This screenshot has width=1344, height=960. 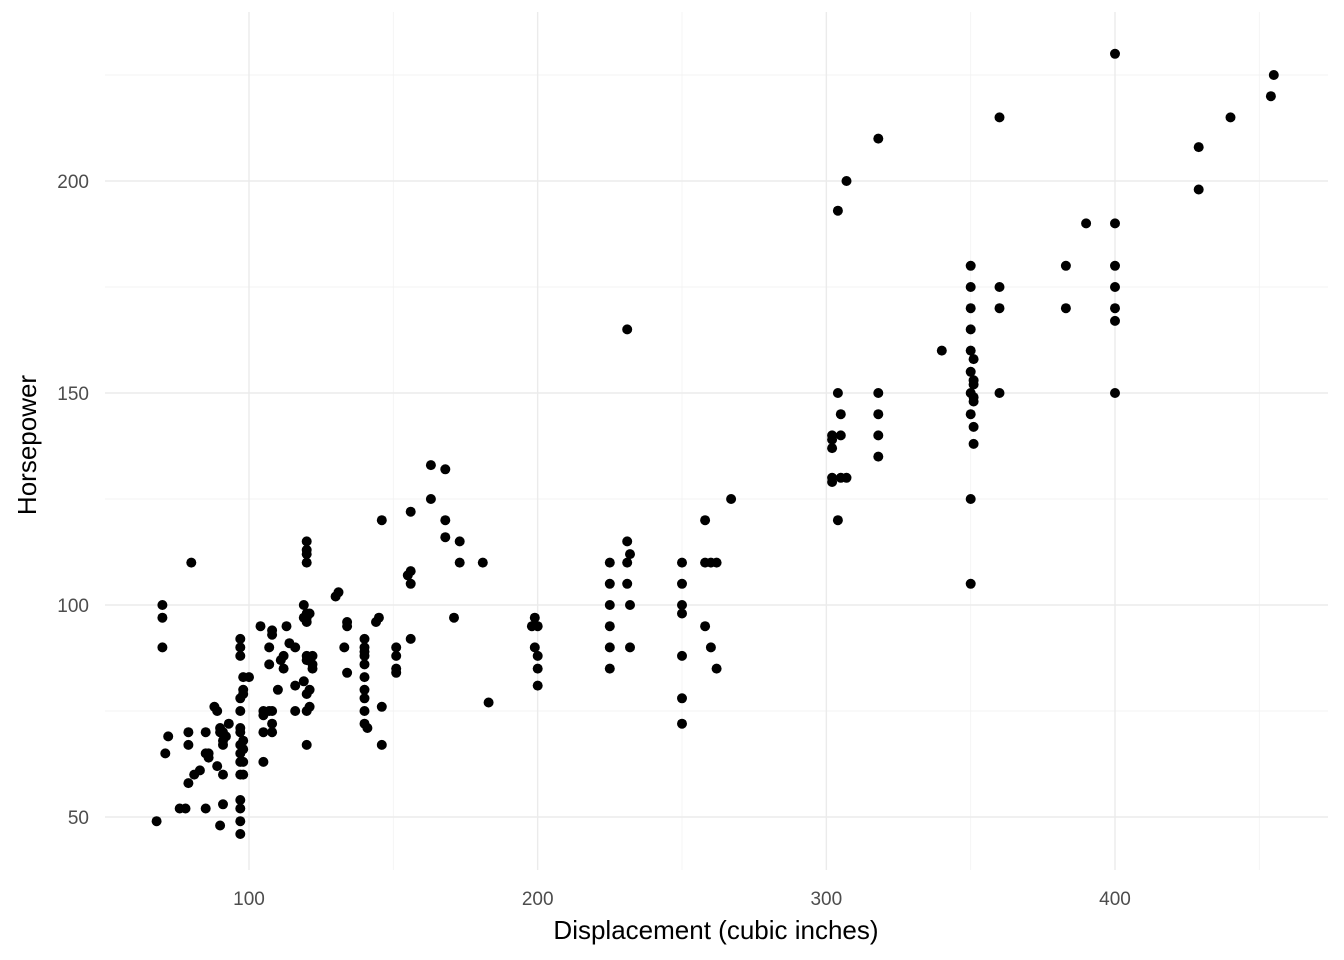 I want to click on x-tick-label: 100, so click(x=249, y=899).